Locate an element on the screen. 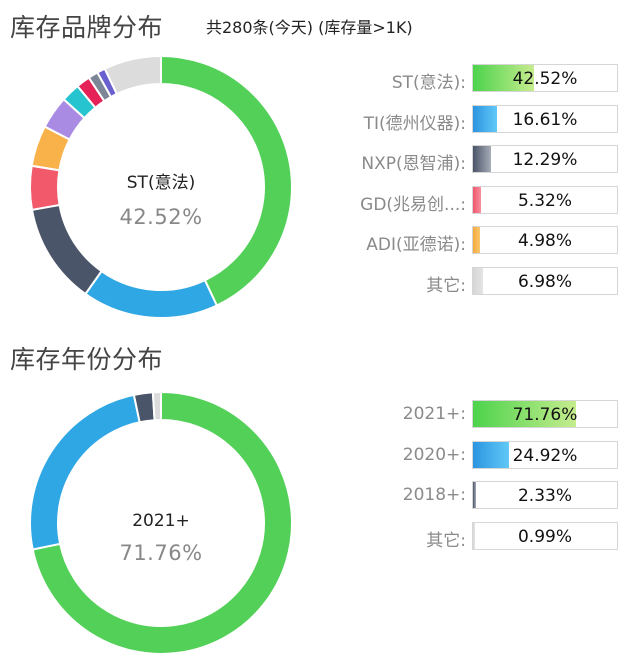 Image resolution: width=626 pixels, height=665 pixels. brand-legend-bar-2: 12.29% is located at coordinates (545, 159).